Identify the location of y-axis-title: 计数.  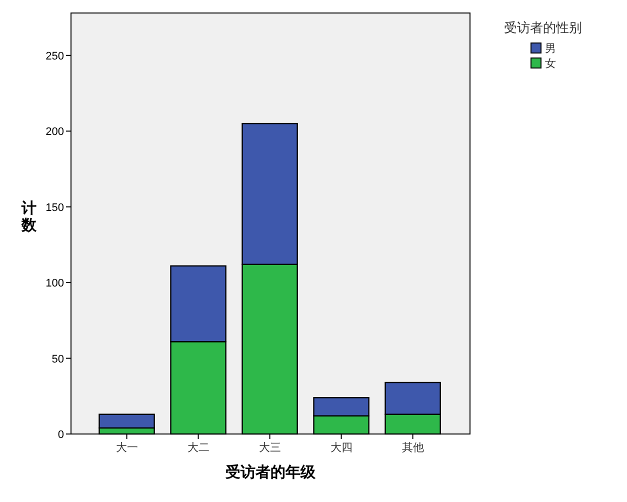
(29, 217).